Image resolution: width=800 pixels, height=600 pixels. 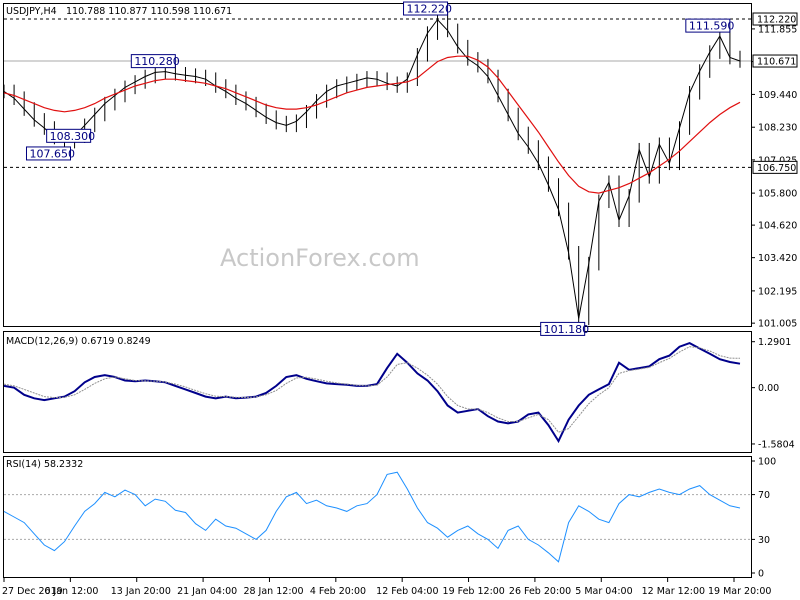 I want to click on price-y-tick-label: 108.230, so click(x=777, y=128).